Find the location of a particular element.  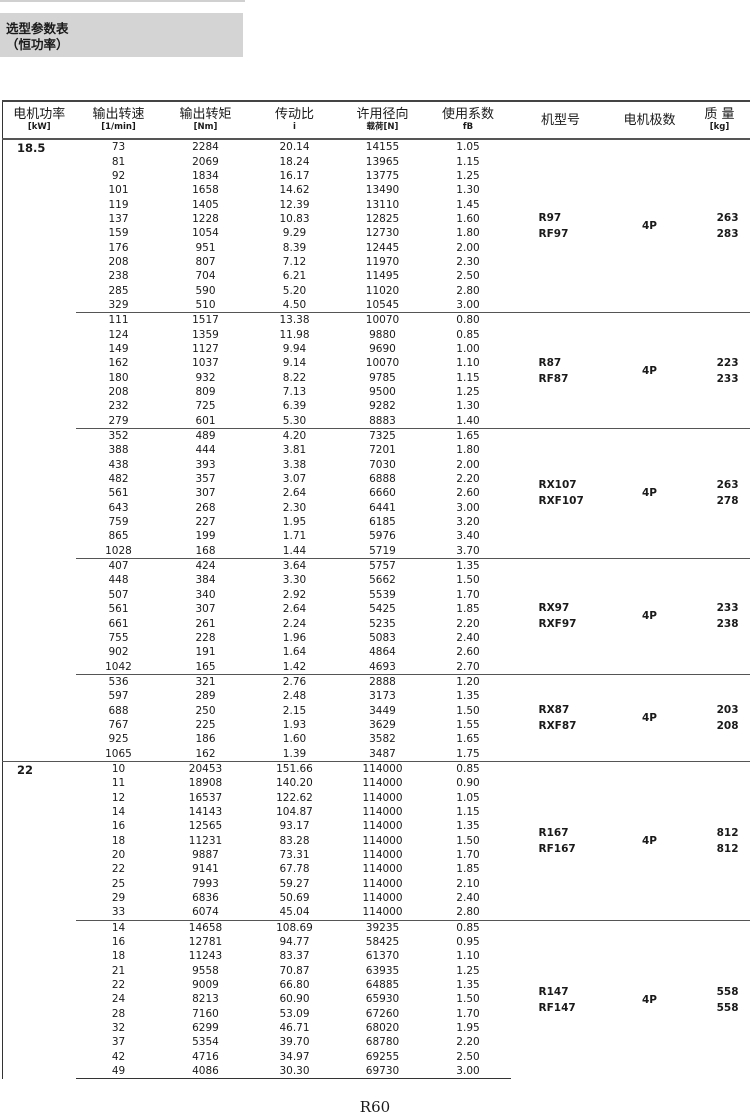

torque-cell: 9009 is located at coordinates (205, 985).